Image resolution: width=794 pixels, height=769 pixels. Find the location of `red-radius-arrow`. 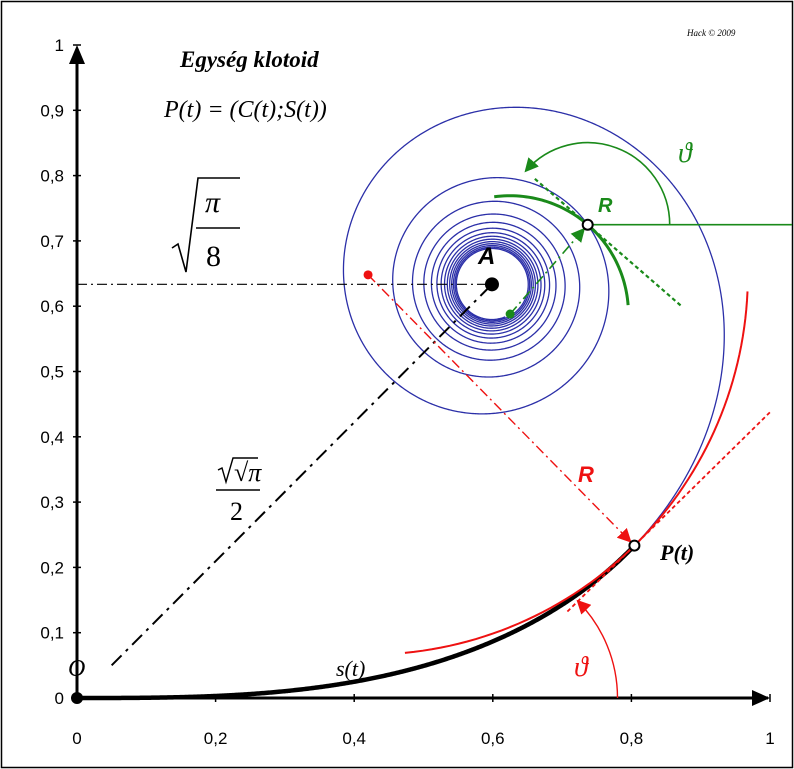

red-radius-arrow is located at coordinates (499, 408).